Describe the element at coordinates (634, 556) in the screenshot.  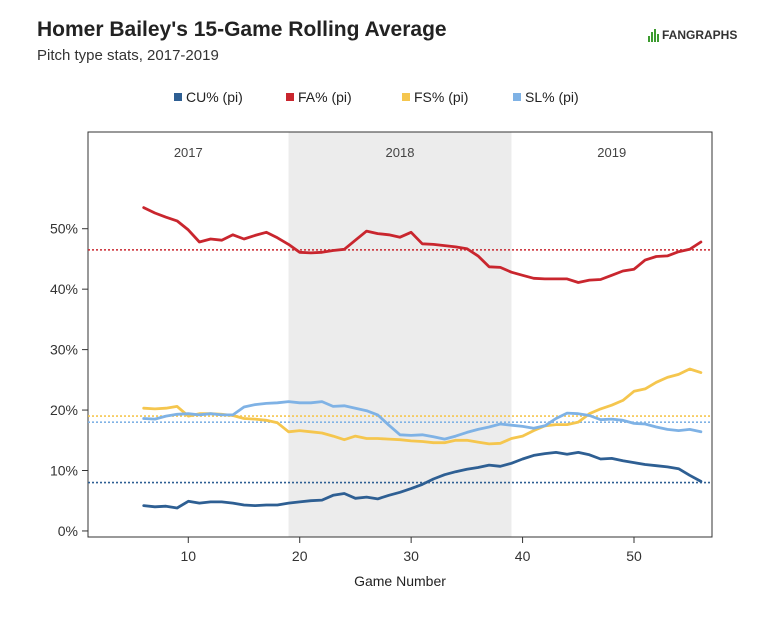
I see `x-tick-label: 50` at that location.